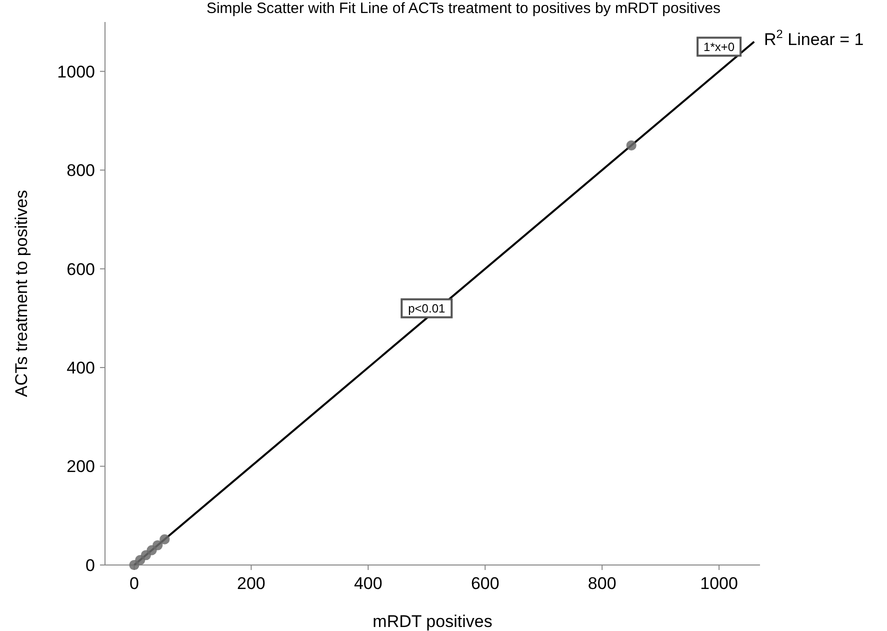 The width and height of the screenshot is (887, 631). I want to click on text: R$^{2}$ Linear = 1, so click(814, 38).